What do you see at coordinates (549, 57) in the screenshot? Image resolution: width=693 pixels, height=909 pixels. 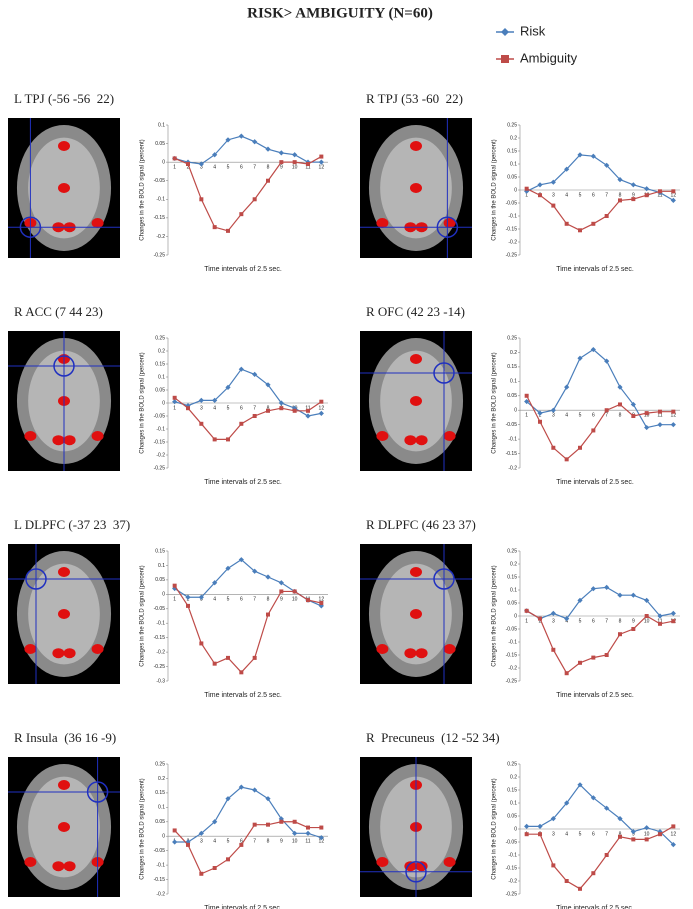 I see `legend-label: Ambiguity` at bounding box center [549, 57].